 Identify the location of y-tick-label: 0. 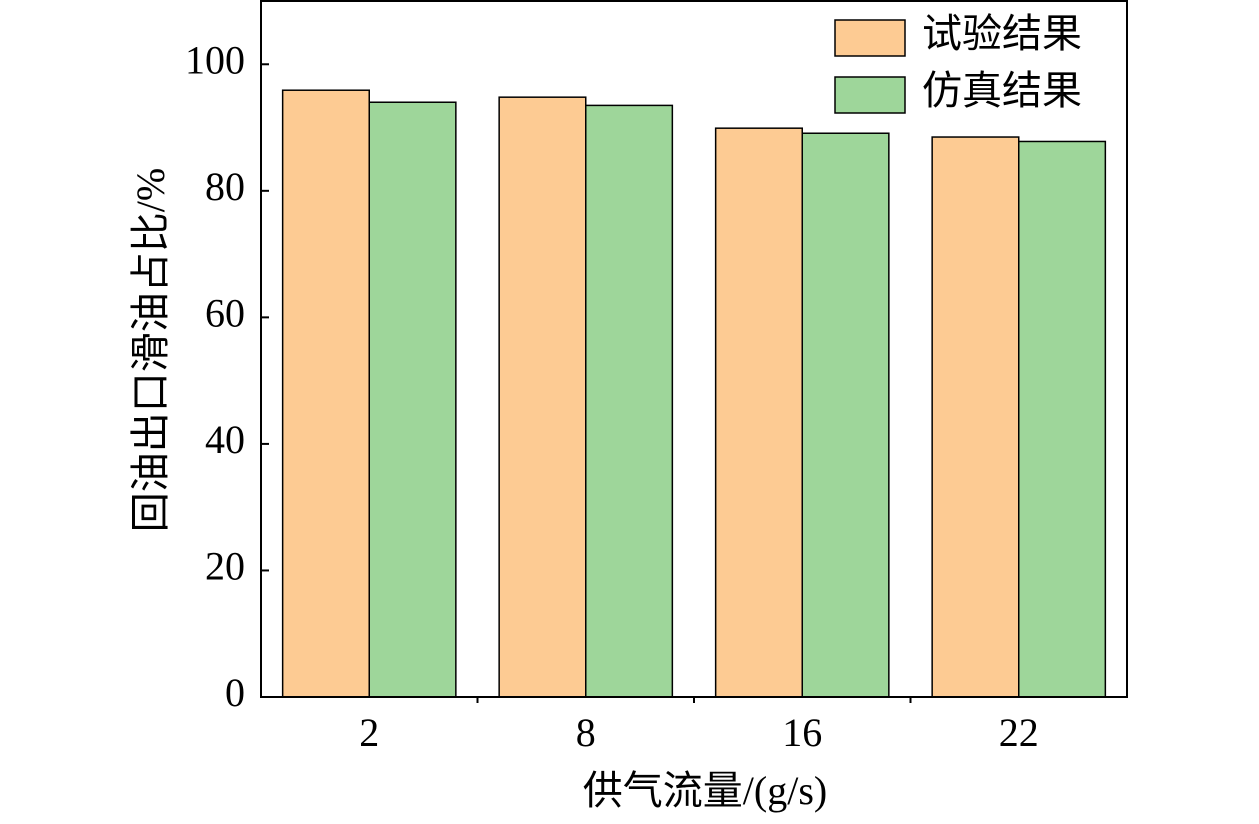
(235, 692).